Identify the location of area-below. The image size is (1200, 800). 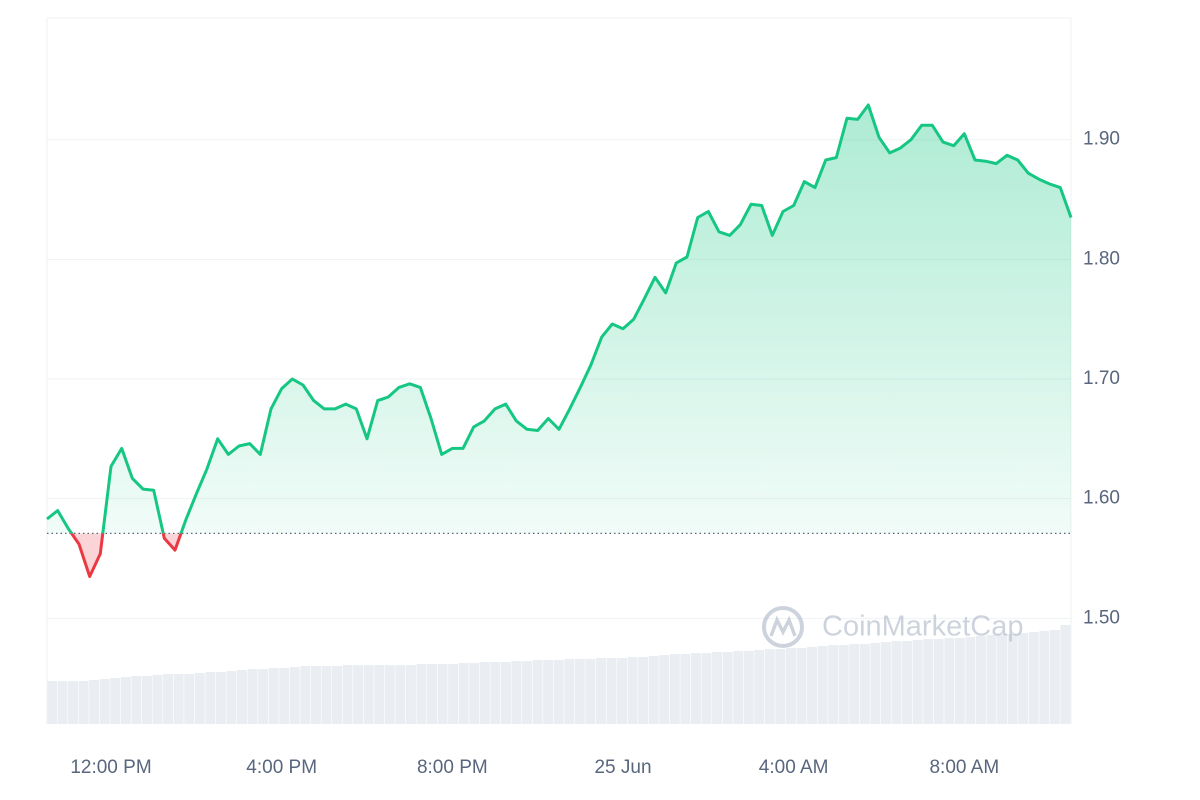
(126, 555).